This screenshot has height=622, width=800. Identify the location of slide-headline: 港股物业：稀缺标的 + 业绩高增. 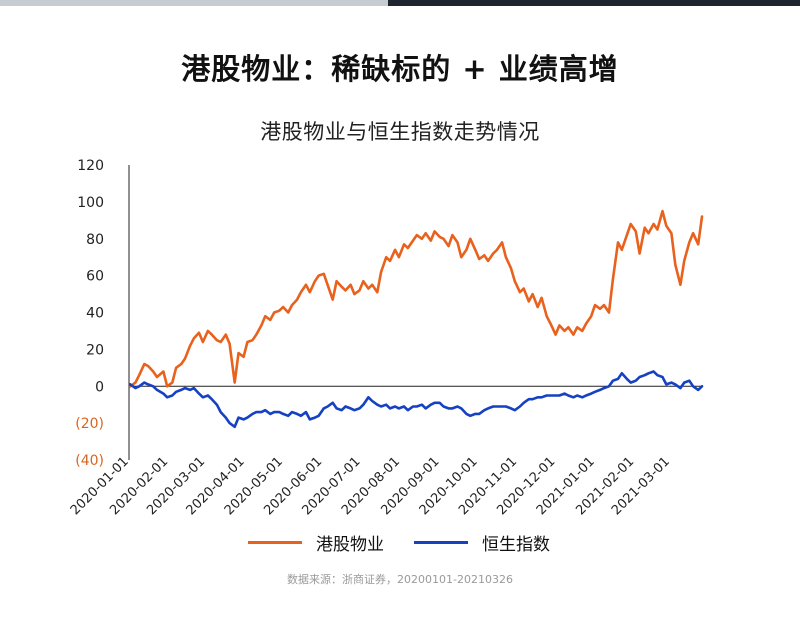
(400, 69).